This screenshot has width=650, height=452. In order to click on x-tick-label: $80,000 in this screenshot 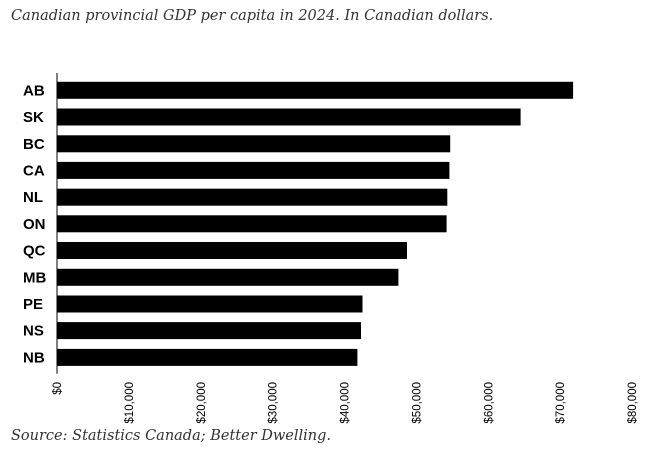, I will do `click(633, 403)`.